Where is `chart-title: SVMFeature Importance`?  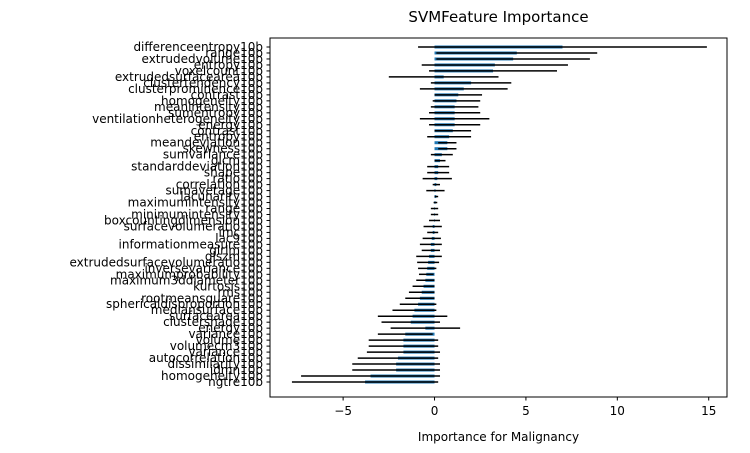 chart-title: SVMFeature Importance is located at coordinates (498, 17).